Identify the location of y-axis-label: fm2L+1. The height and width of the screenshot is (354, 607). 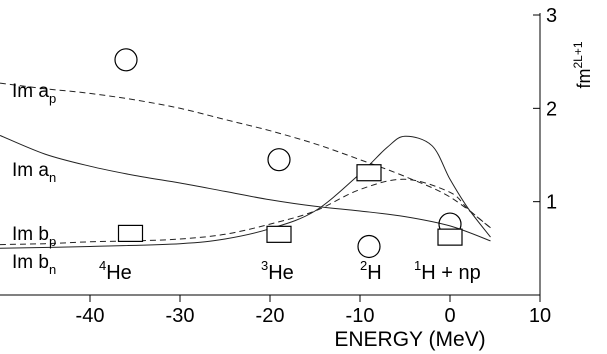
(582, 64).